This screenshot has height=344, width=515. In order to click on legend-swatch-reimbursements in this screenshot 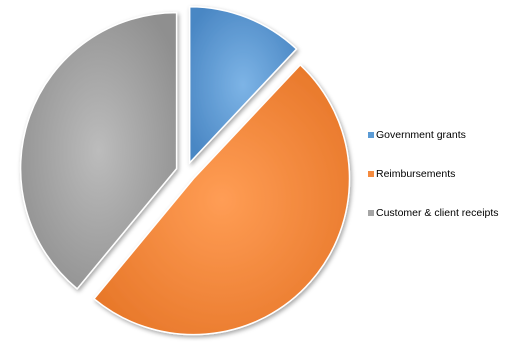, I will do `click(371, 173)`.